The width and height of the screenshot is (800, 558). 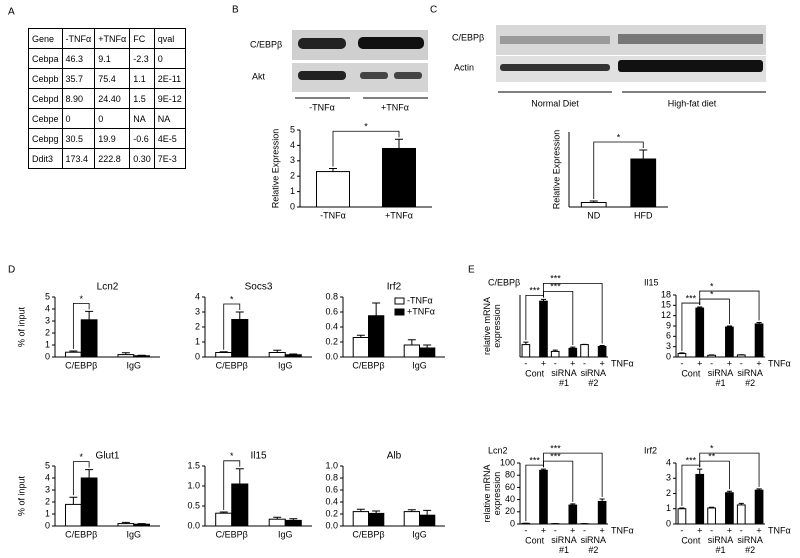 What do you see at coordinates (650, 450) in the screenshot?
I see `chart-title: Irf2` at bounding box center [650, 450].